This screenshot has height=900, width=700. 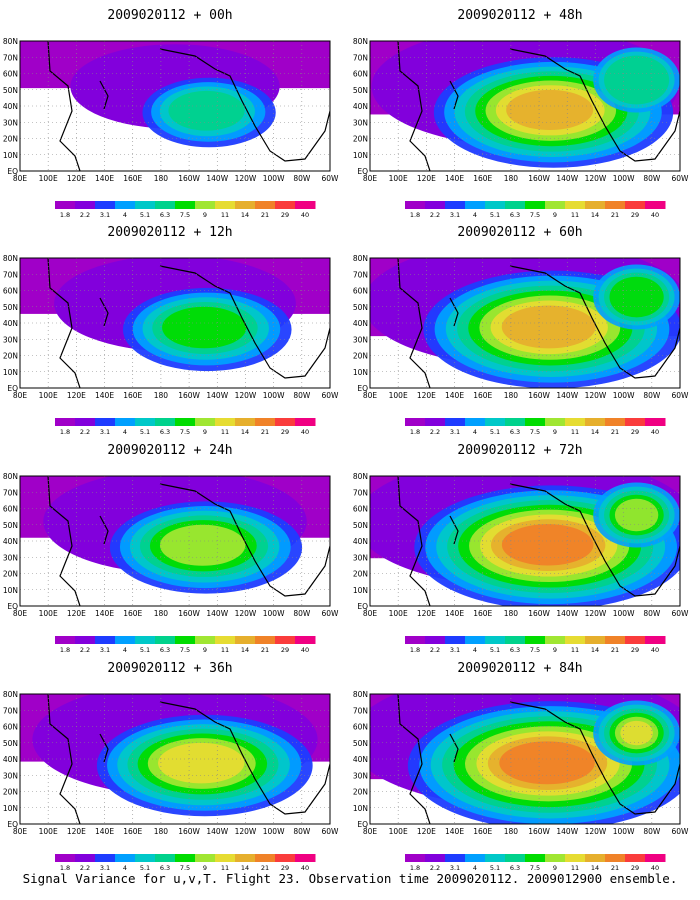 I want to click on lon-label: 180, so click(x=511, y=613).